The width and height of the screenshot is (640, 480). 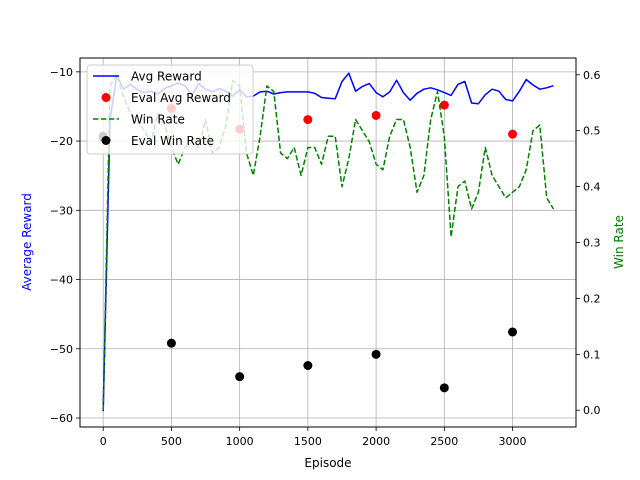 I want to click on y-left-tick-label: −10, so click(x=61, y=72).